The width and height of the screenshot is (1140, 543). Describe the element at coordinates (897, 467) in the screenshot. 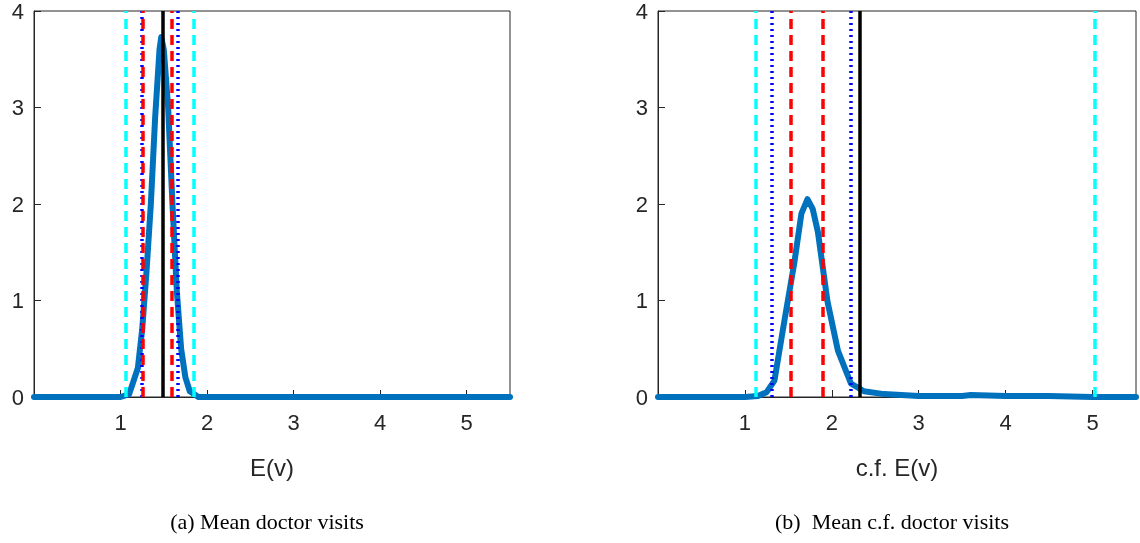

I see `x-axis-title: c.f. E(v)` at that location.